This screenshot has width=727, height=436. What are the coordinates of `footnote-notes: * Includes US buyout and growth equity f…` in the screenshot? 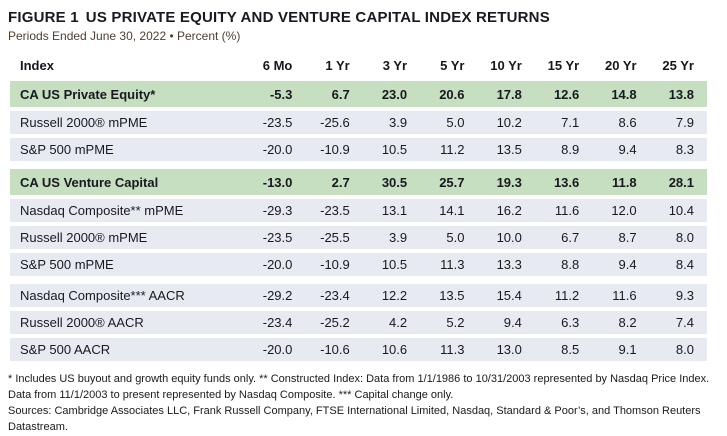 It's located at (359, 387).